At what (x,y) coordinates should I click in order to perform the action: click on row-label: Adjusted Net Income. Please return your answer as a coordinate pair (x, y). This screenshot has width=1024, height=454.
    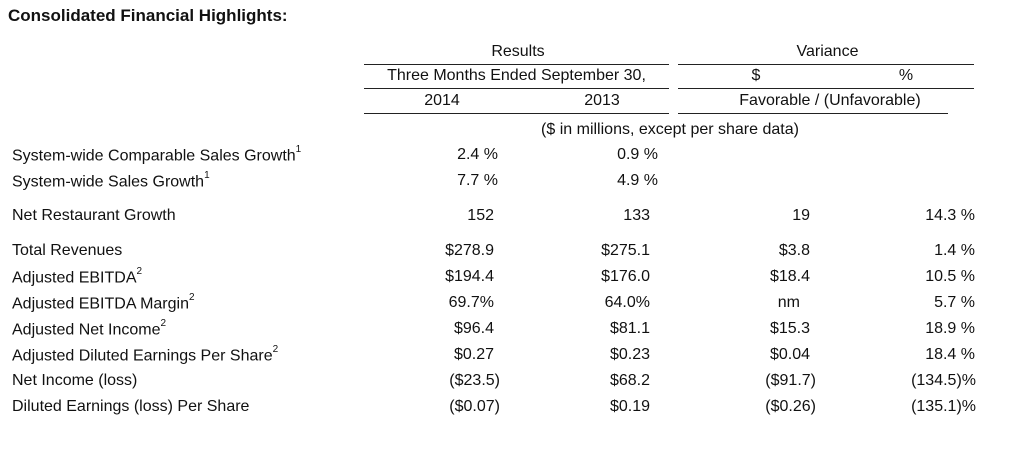
    Looking at the image, I should click on (86, 330).